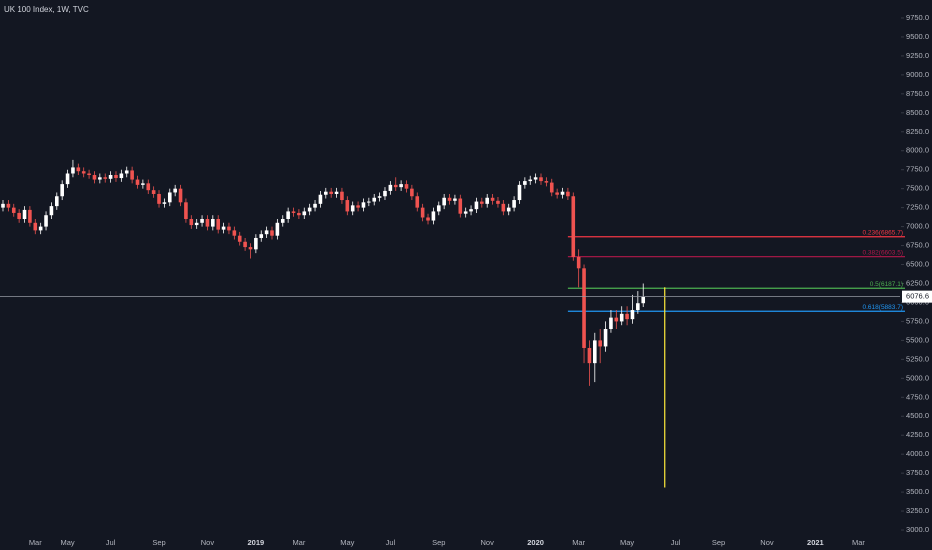  Describe the element at coordinates (917, 529) in the screenshot. I see `y-tick-label: 3000.0` at that location.